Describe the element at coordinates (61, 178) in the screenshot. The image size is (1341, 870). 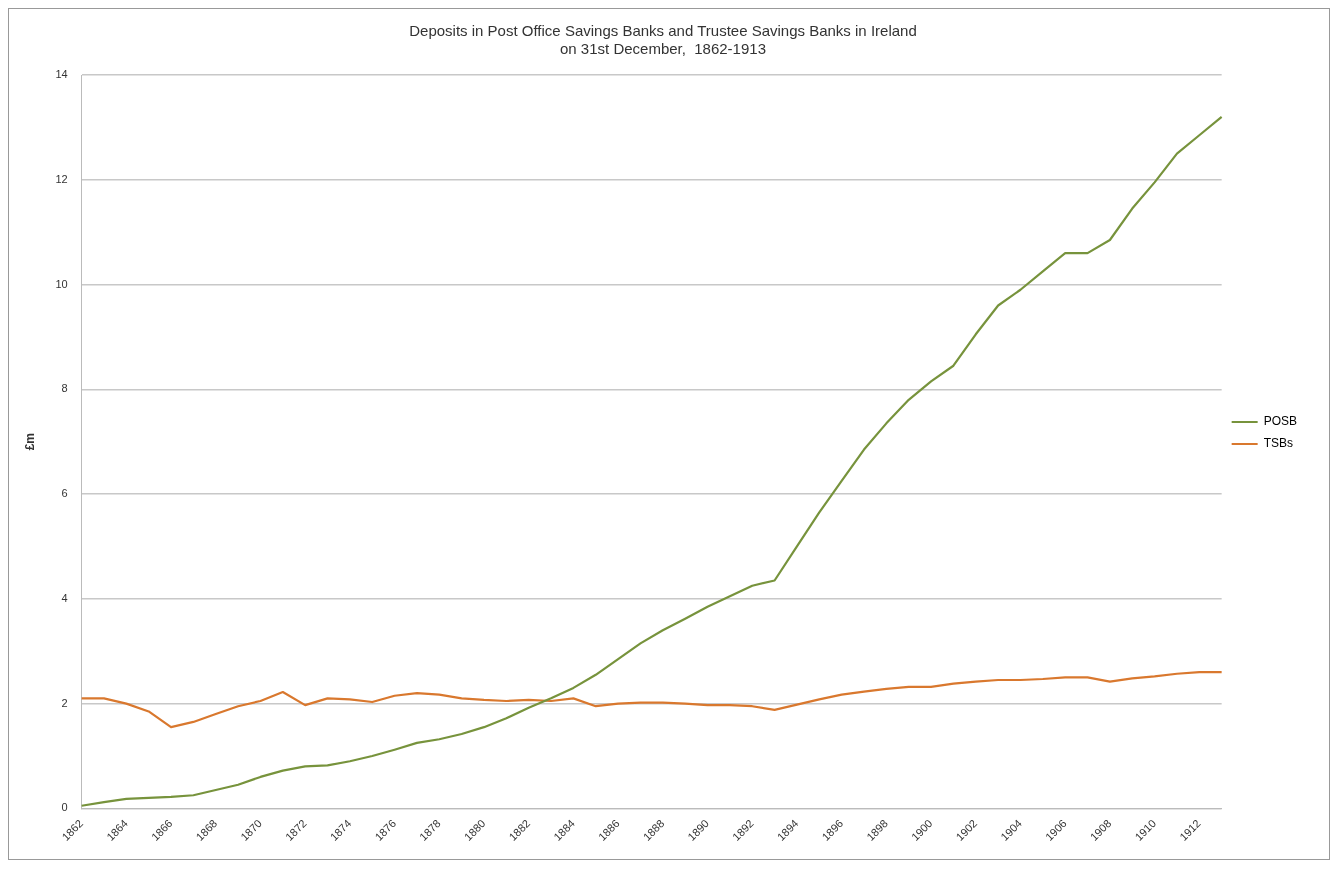
I see `y-tick-label: 12` at that location.